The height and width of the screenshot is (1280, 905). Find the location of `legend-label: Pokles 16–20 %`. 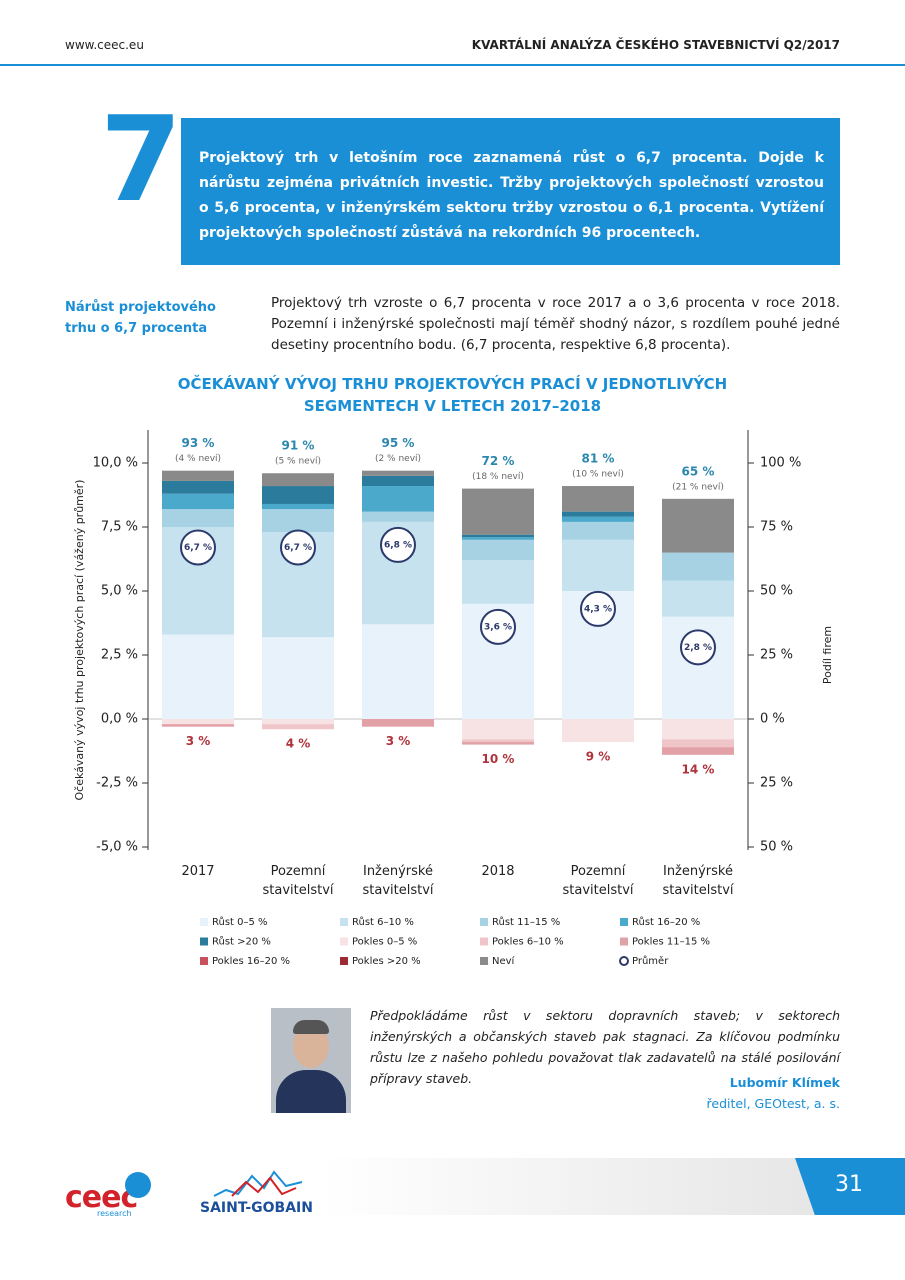

legend-label: Pokles 16–20 % is located at coordinates (251, 961).